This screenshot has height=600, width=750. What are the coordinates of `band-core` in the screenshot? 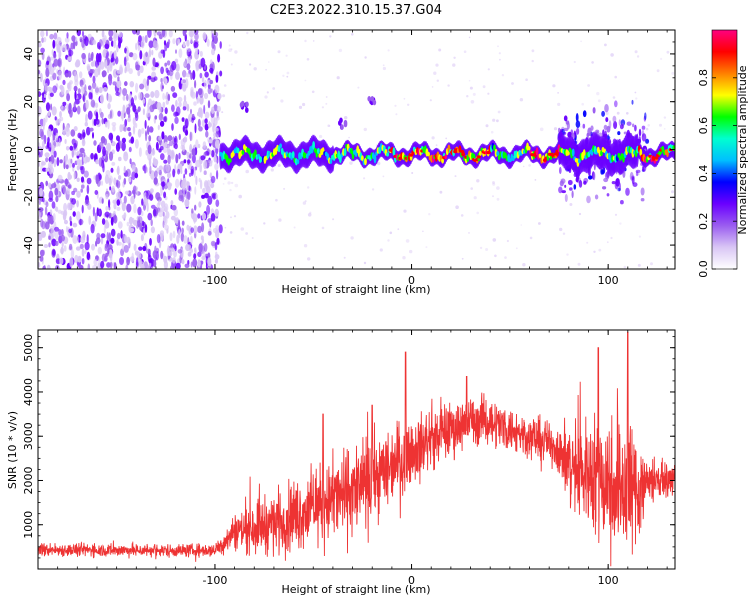 It's located at (243, 152).